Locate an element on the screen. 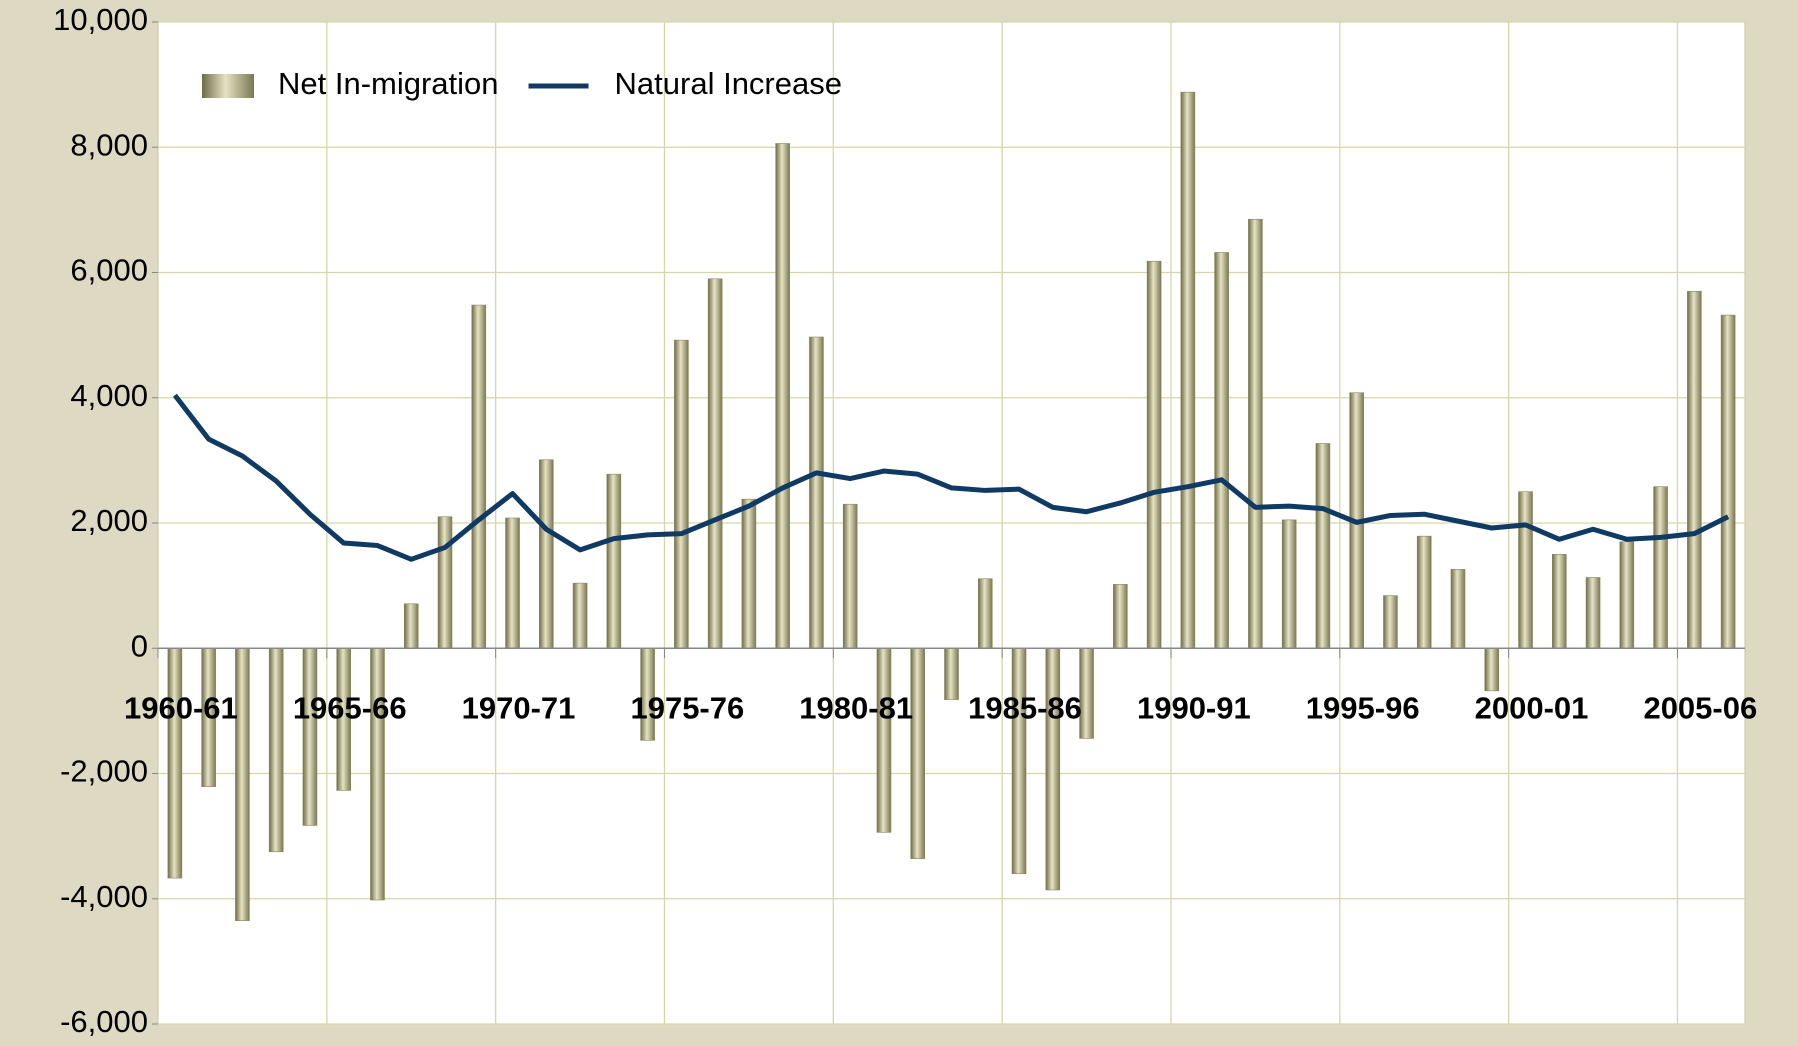 Image resolution: width=1798 pixels, height=1046 pixels. legend-label: Natural Increase is located at coordinates (728, 83).